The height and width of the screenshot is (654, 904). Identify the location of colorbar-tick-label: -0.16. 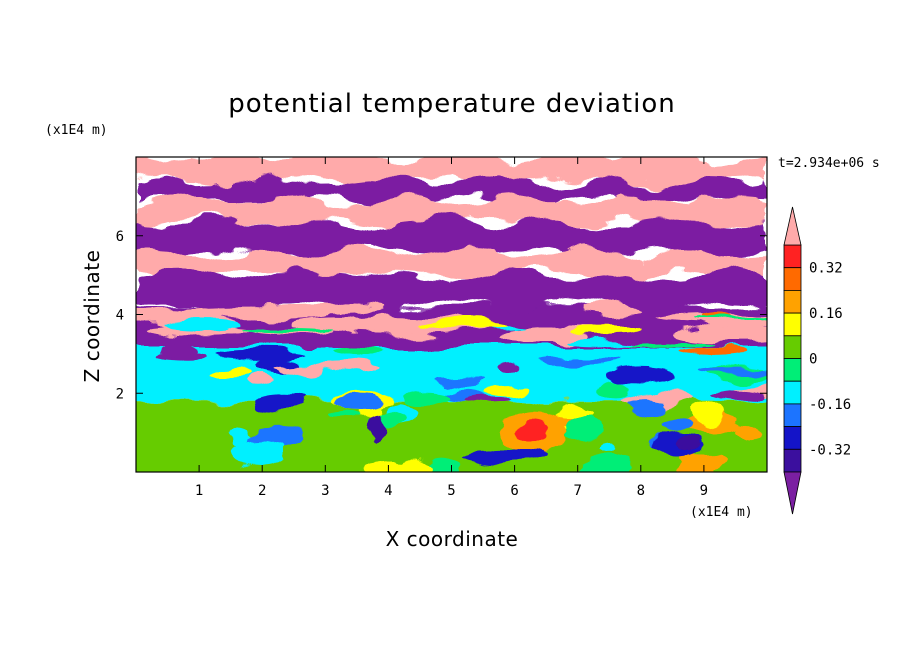
(830, 405).